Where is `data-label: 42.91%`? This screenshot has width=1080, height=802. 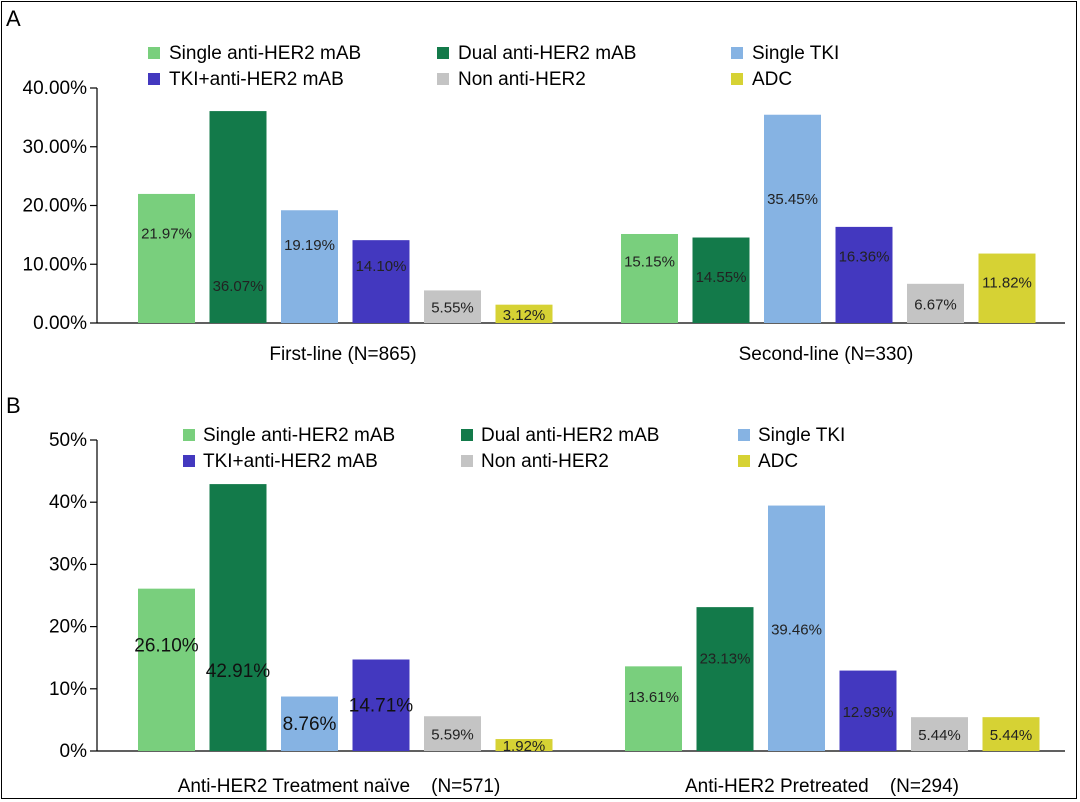
data-label: 42.91% is located at coordinates (238, 671).